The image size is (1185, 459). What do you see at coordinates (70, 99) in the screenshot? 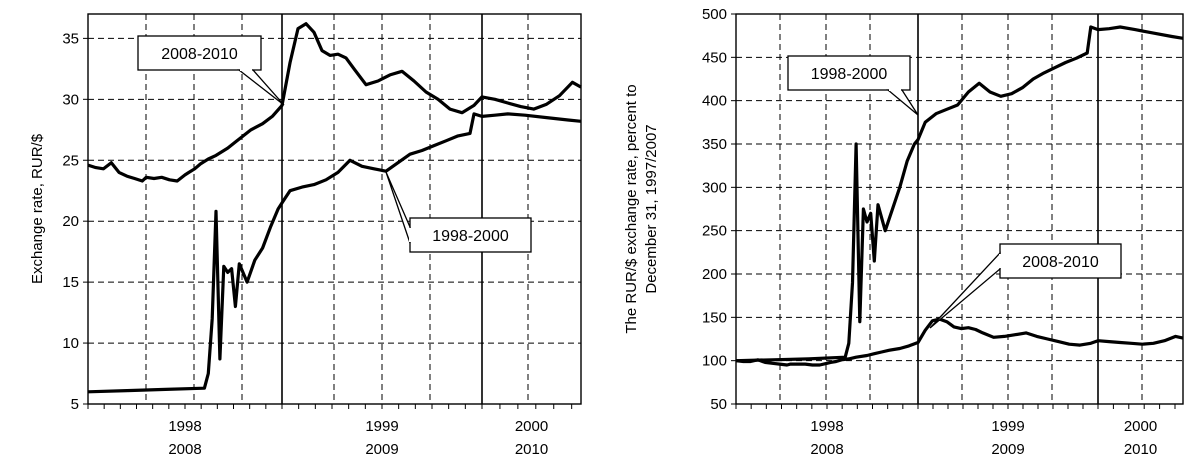
I see `y-tick-label: 30` at bounding box center [70, 99].